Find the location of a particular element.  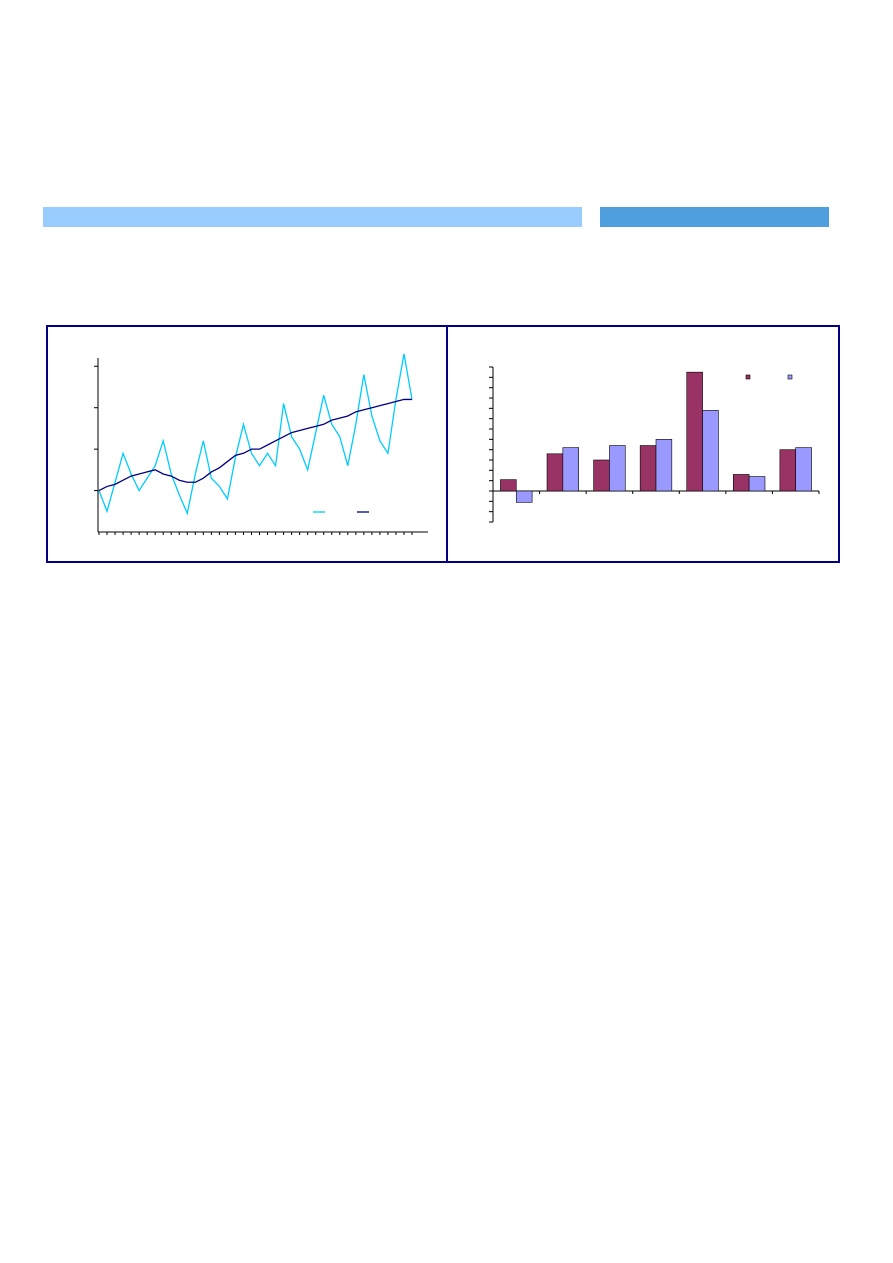

header-band is located at coordinates (312, 217).